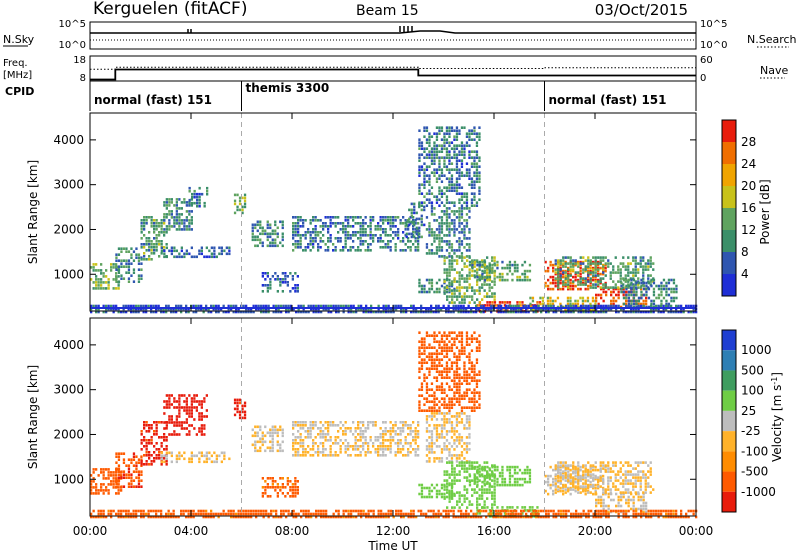 The height and width of the screenshot is (554, 800). Describe the element at coordinates (393, 32) in the screenshot. I see `nsky-trace` at that location.